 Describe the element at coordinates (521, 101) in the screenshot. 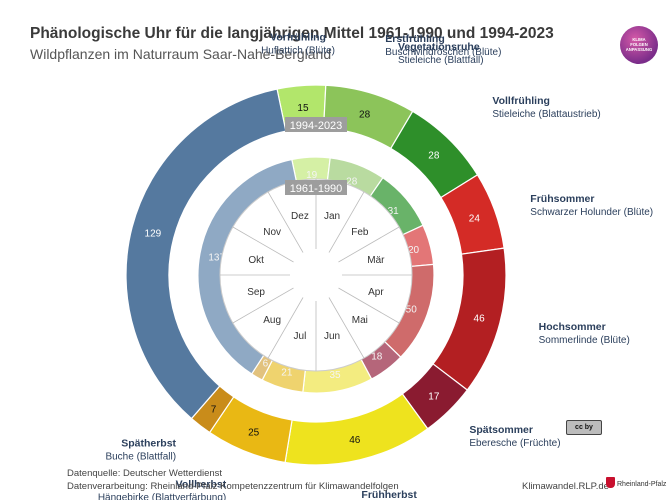

I see `season-name-label: Vollfrühling` at that location.